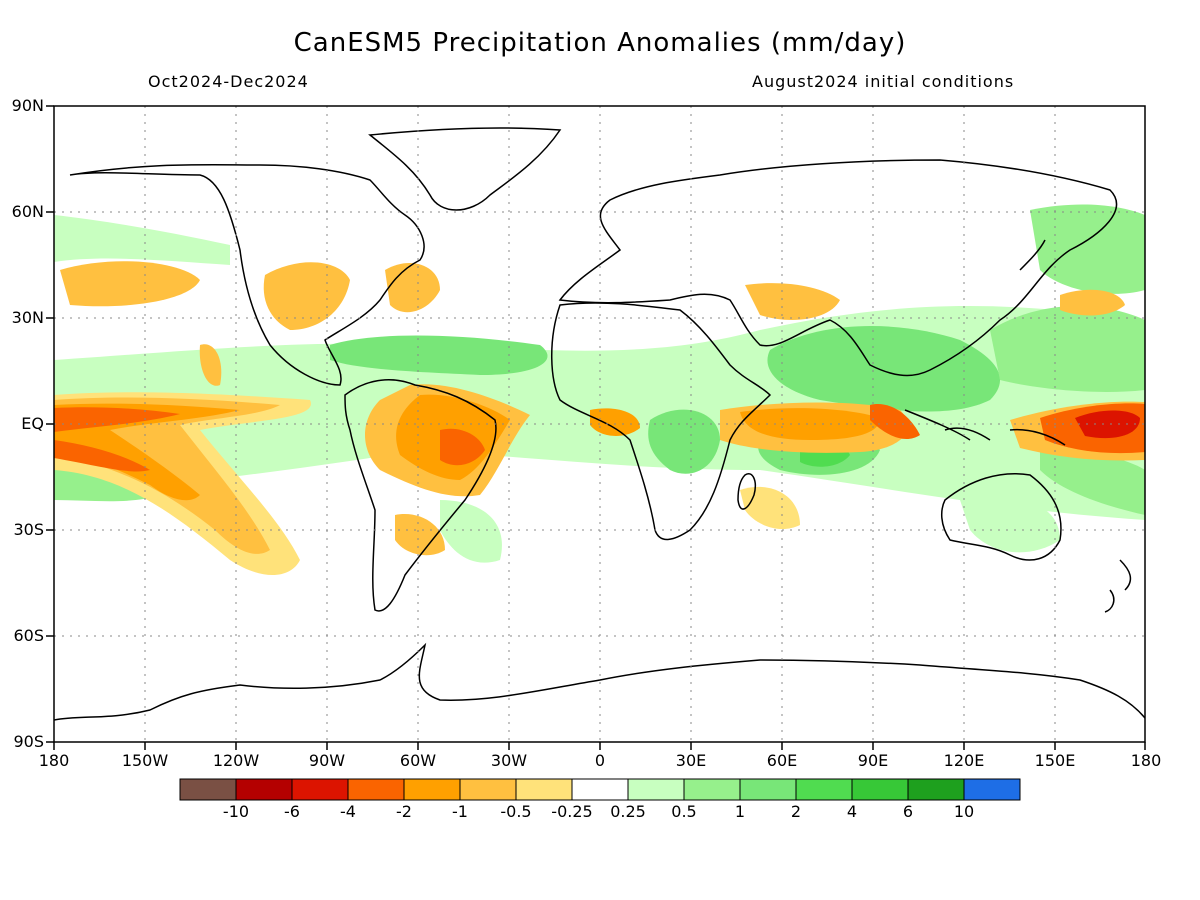 Image resolution: width=1200 pixels, height=900 pixels. What do you see at coordinates (54, 760) in the screenshot?
I see `lon-label-180w: 180` at bounding box center [54, 760].